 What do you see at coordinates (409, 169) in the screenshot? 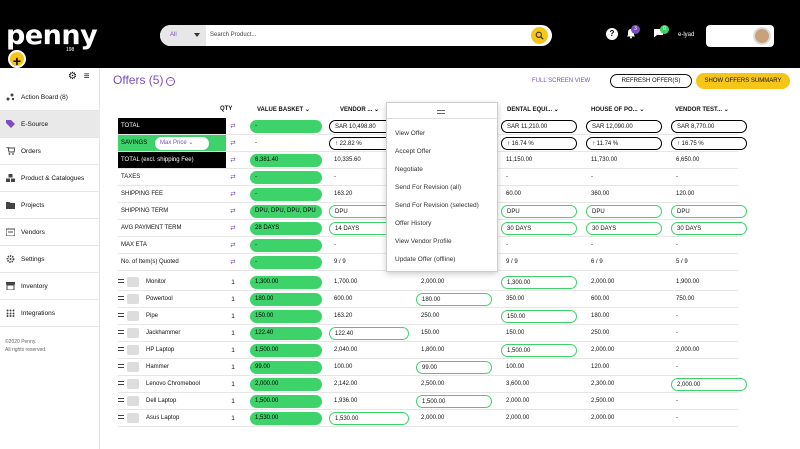
I see `menu-item-negotiate: Negotiate` at bounding box center [409, 169].